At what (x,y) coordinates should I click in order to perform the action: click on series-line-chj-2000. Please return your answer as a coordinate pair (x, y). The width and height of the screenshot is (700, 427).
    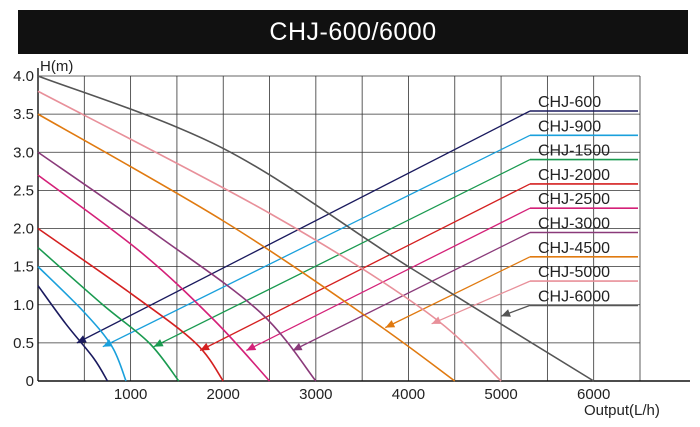
    Looking at the image, I should click on (130, 304).